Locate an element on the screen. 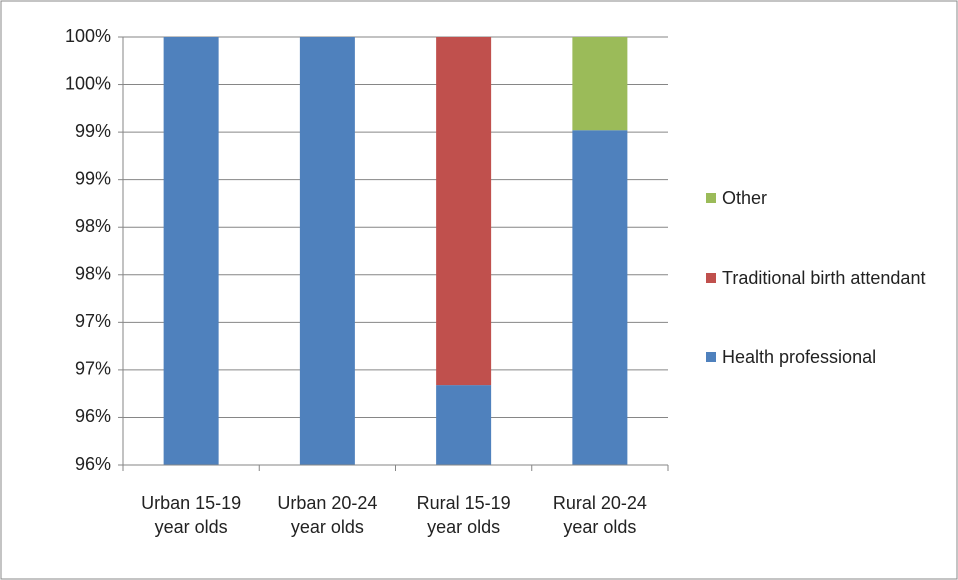 Image resolution: width=958 pixels, height=580 pixels. legend-entry: Other is located at coordinates (832, 198).